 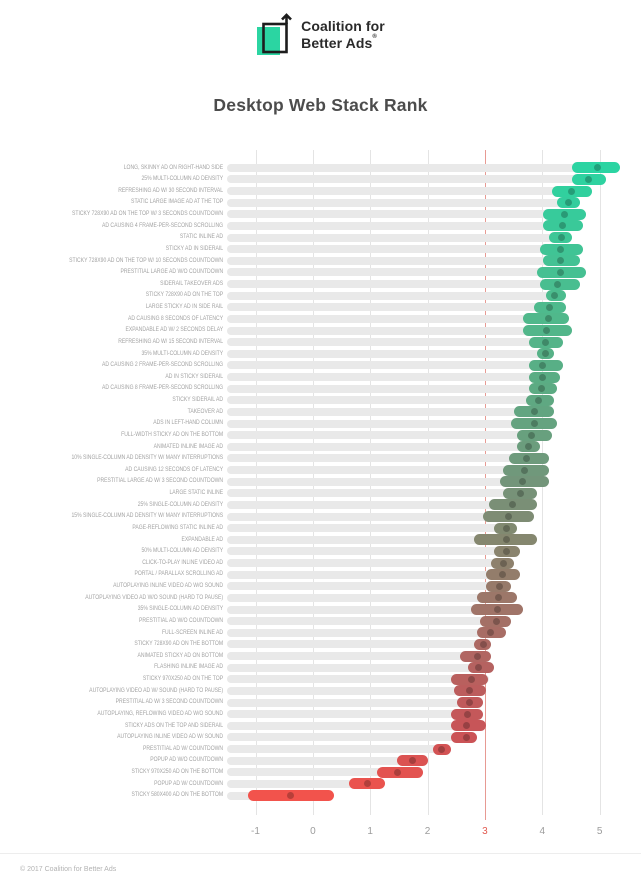 I want to click on chart-row: PRESTITIAL AD W/ COUNTDOWN, so click(x=320, y=749).